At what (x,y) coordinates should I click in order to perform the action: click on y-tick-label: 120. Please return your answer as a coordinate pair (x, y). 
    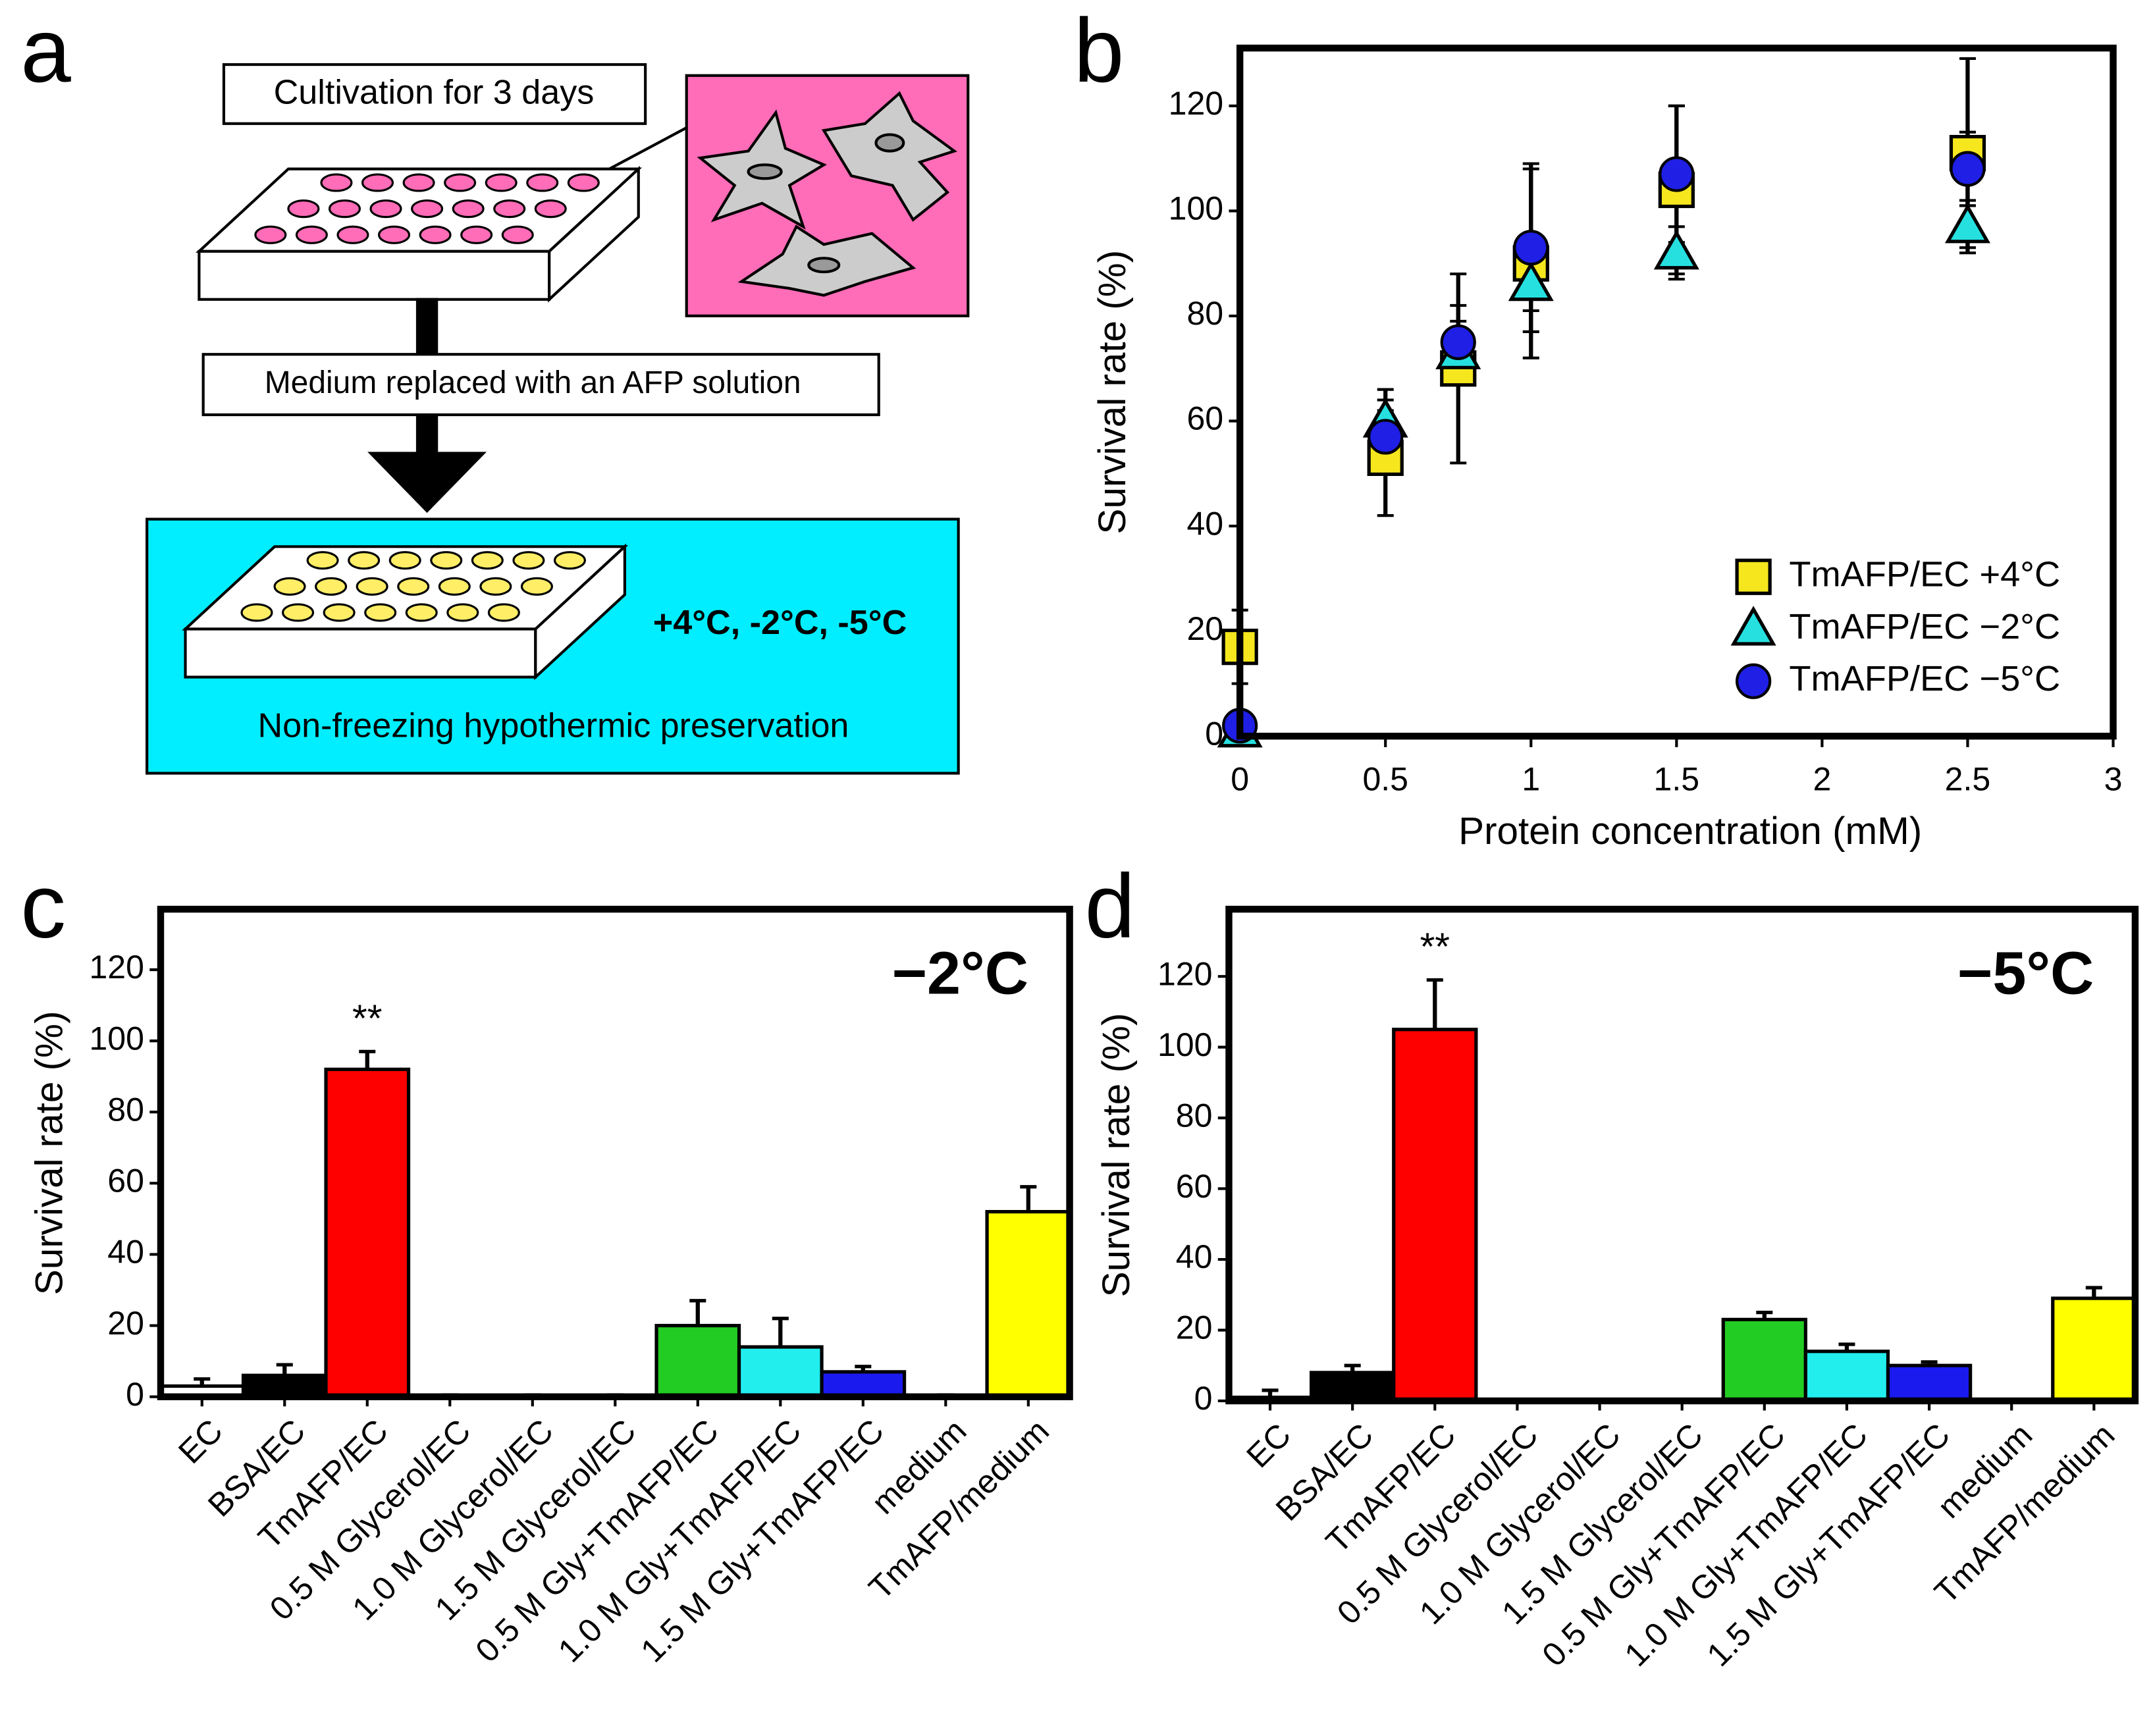
    Looking at the image, I should click on (116, 967).